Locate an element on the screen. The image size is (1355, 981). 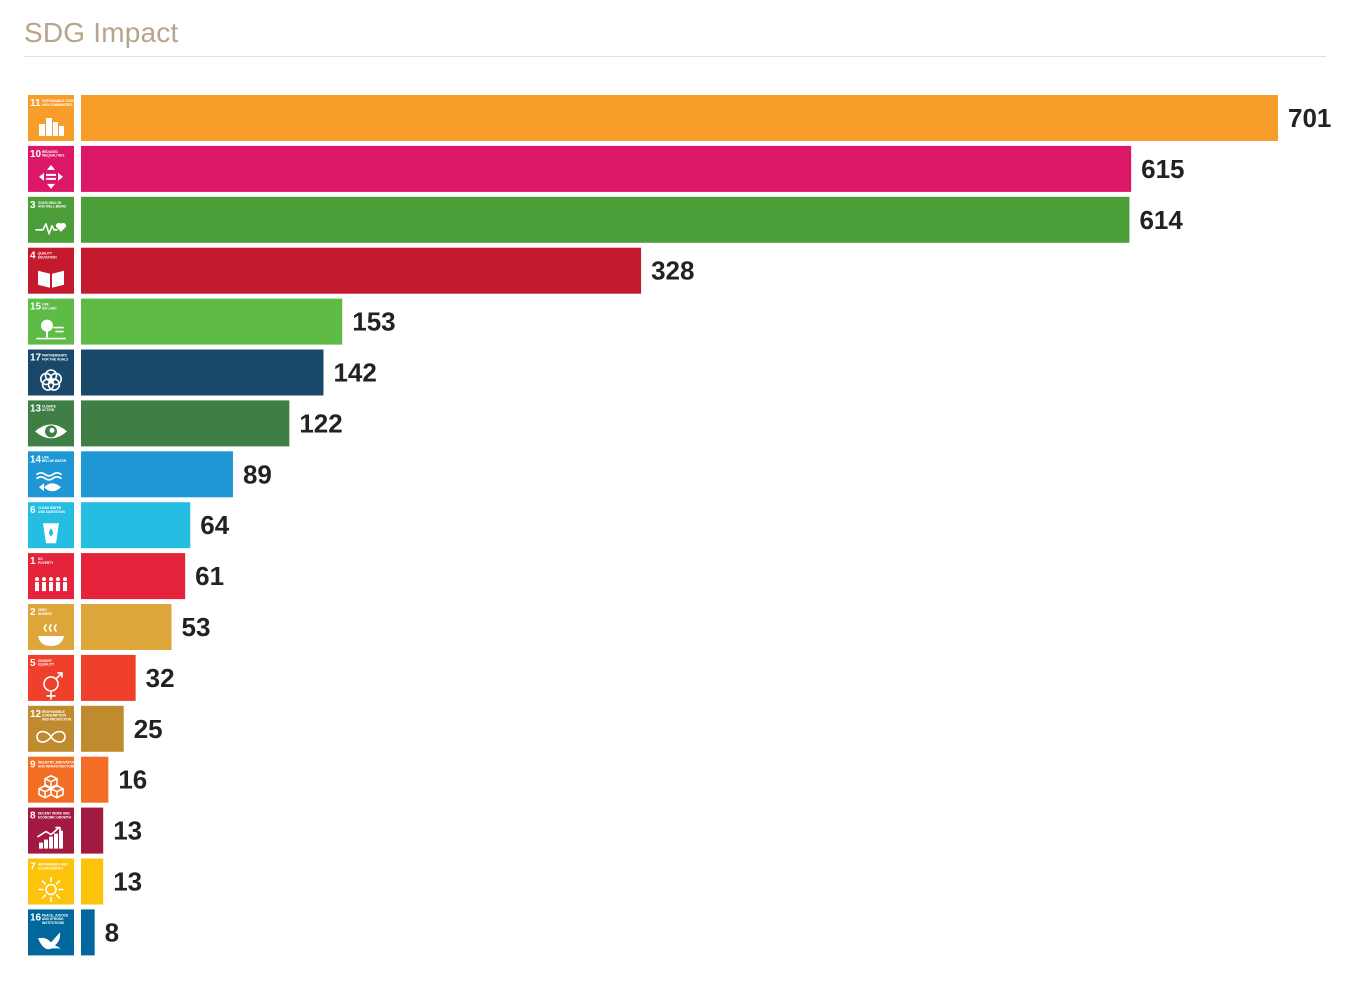
sdg-goal-caption: SUSTAINABLE CITIES is located at coordinates (59, 101).